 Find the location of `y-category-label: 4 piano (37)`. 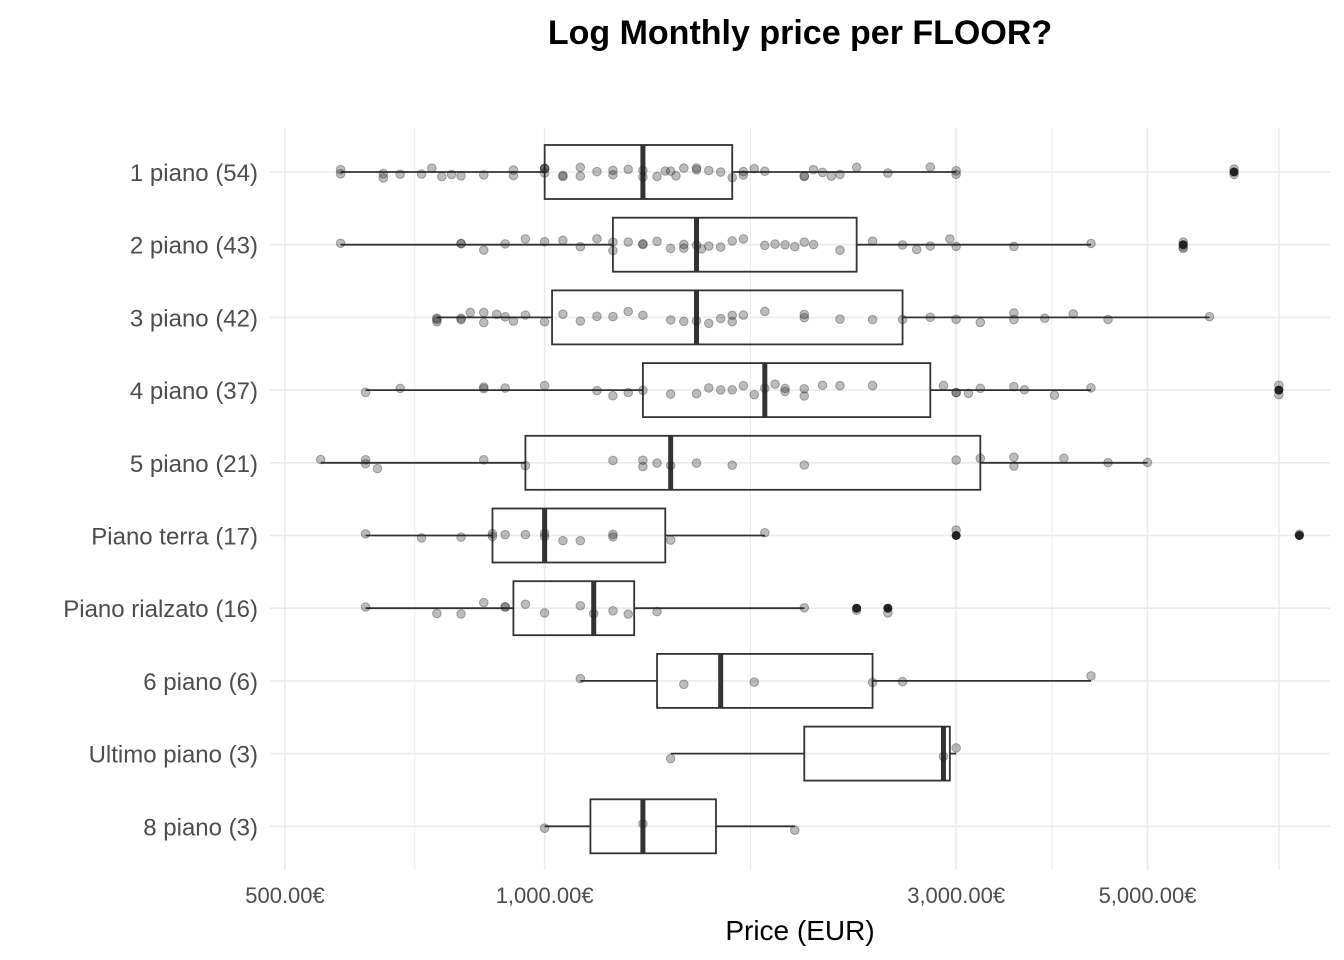

y-category-label: 4 piano (37) is located at coordinates (194, 391).